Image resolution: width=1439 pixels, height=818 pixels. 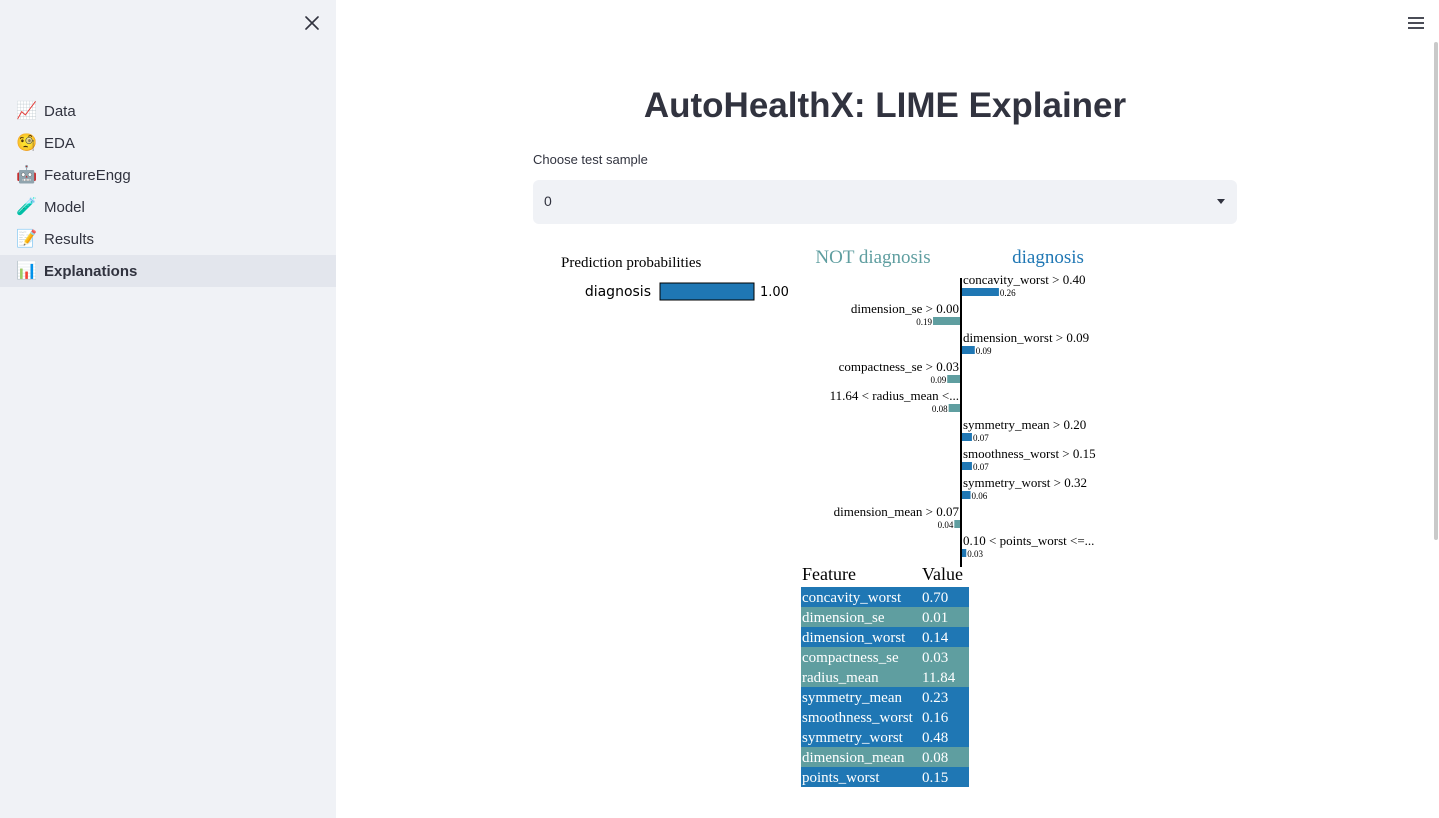 I want to click on feature-weight-value: 0.04, so click(x=946, y=525).